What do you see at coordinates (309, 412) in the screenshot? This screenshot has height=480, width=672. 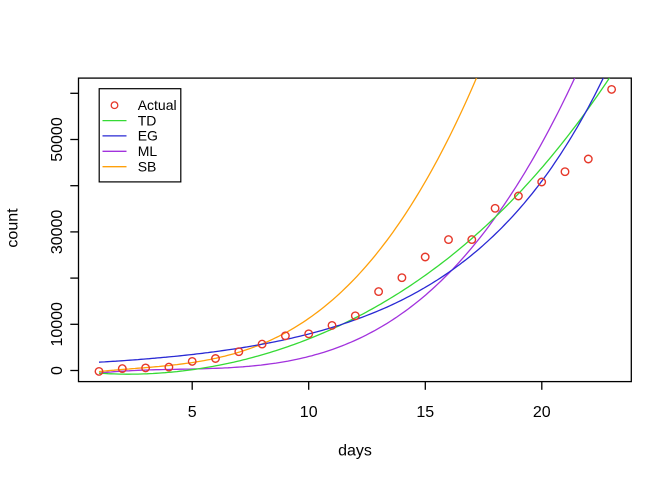 I see `svg-text: 10` at bounding box center [309, 412].